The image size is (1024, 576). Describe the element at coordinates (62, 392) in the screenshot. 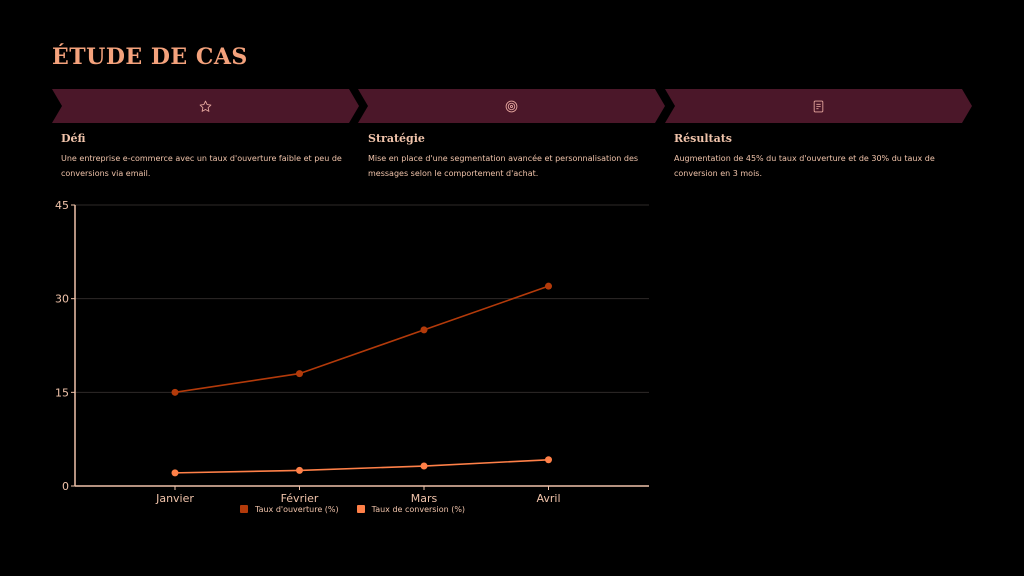

I see `y-tick-label: 15` at that location.